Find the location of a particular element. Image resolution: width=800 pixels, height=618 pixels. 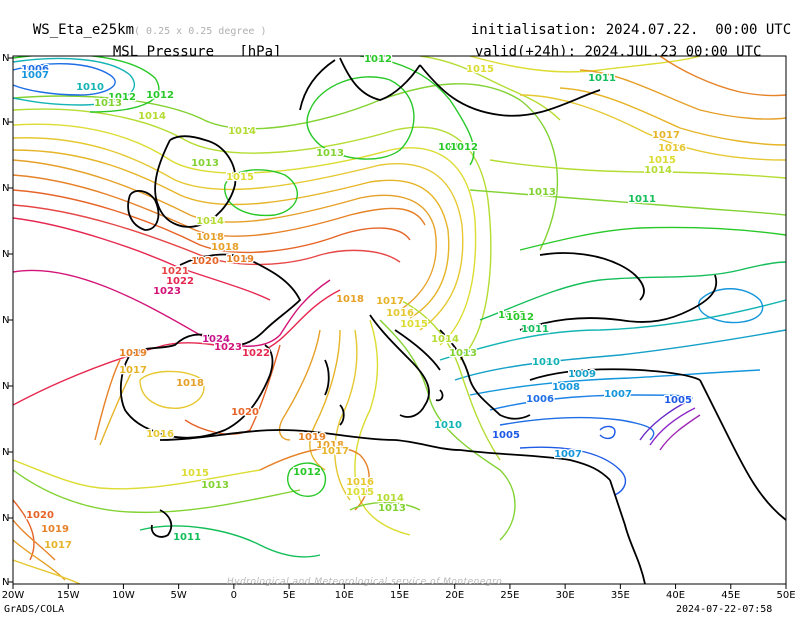

coastline-red-sea is located at coordinates (627, 531).